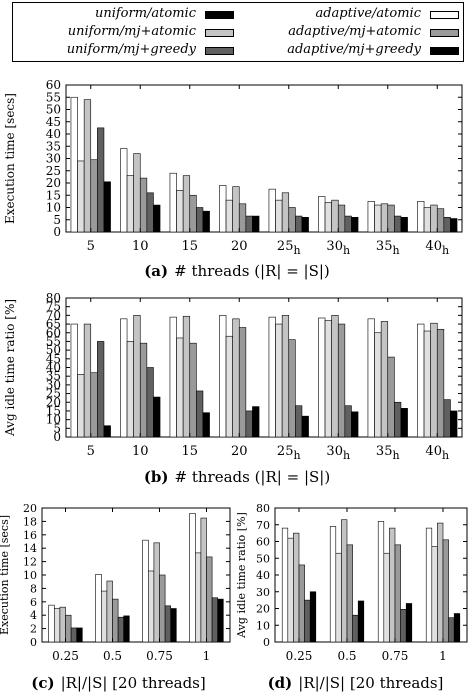 This screenshot has height=696, width=474. Describe the element at coordinates (289, 248) in the screenshot. I see `x-tick-label: 25h` at that location.